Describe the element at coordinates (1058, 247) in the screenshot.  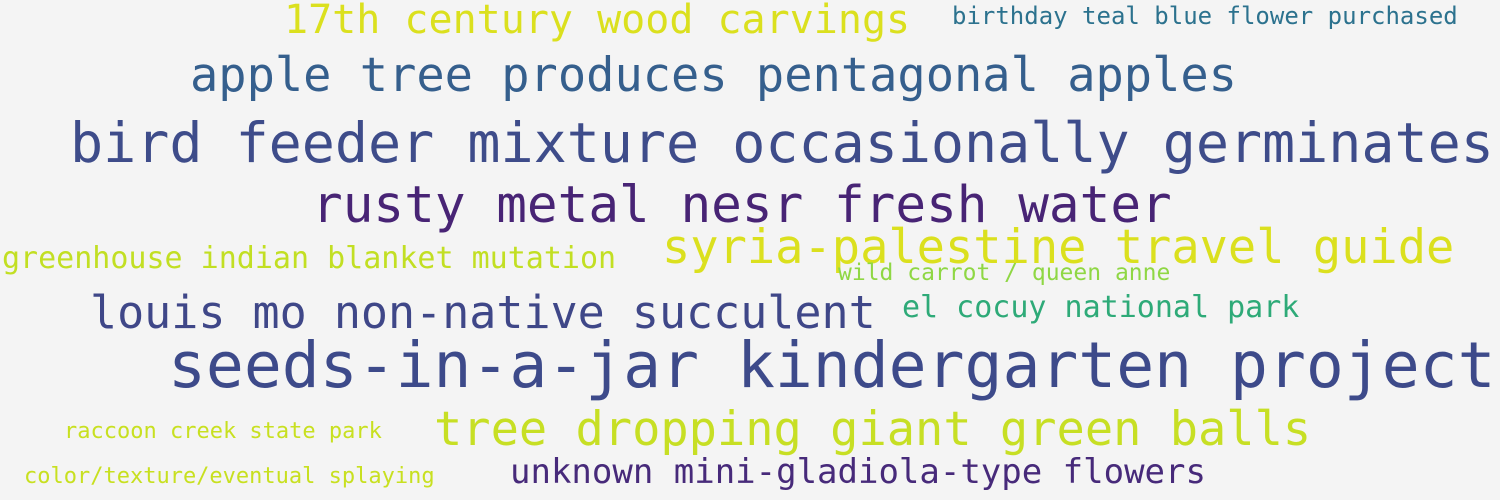
I see `word-syria-palestine-travel-guide: syria-palestine travel guide` at that location.